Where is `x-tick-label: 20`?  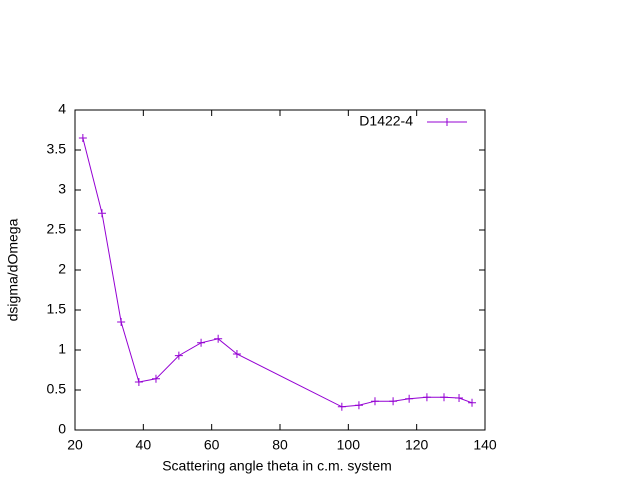
x-tick-label: 20 is located at coordinates (75, 445).